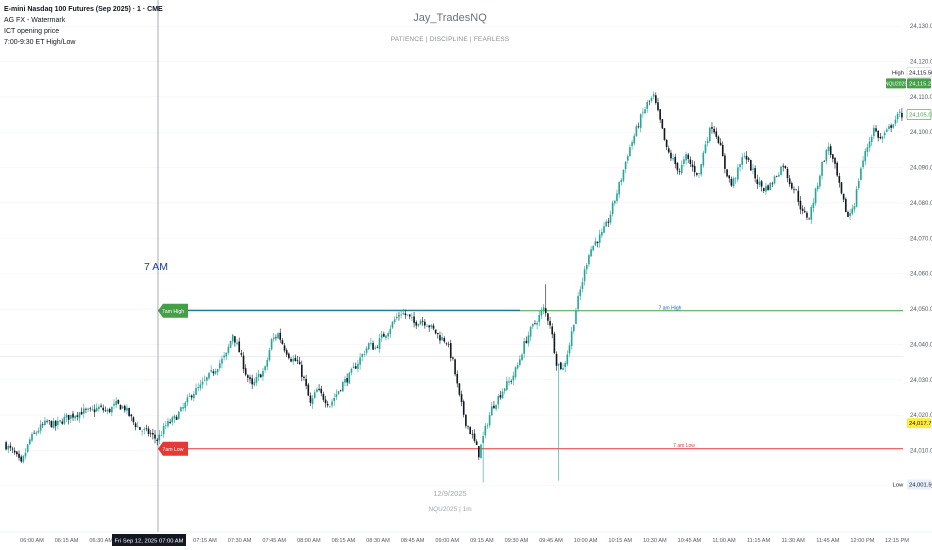 This screenshot has height=550, width=932. What do you see at coordinates (40, 42) in the screenshot?
I see `indicator-session-high-low: 7:00-9:30 ET High/Low` at bounding box center [40, 42].